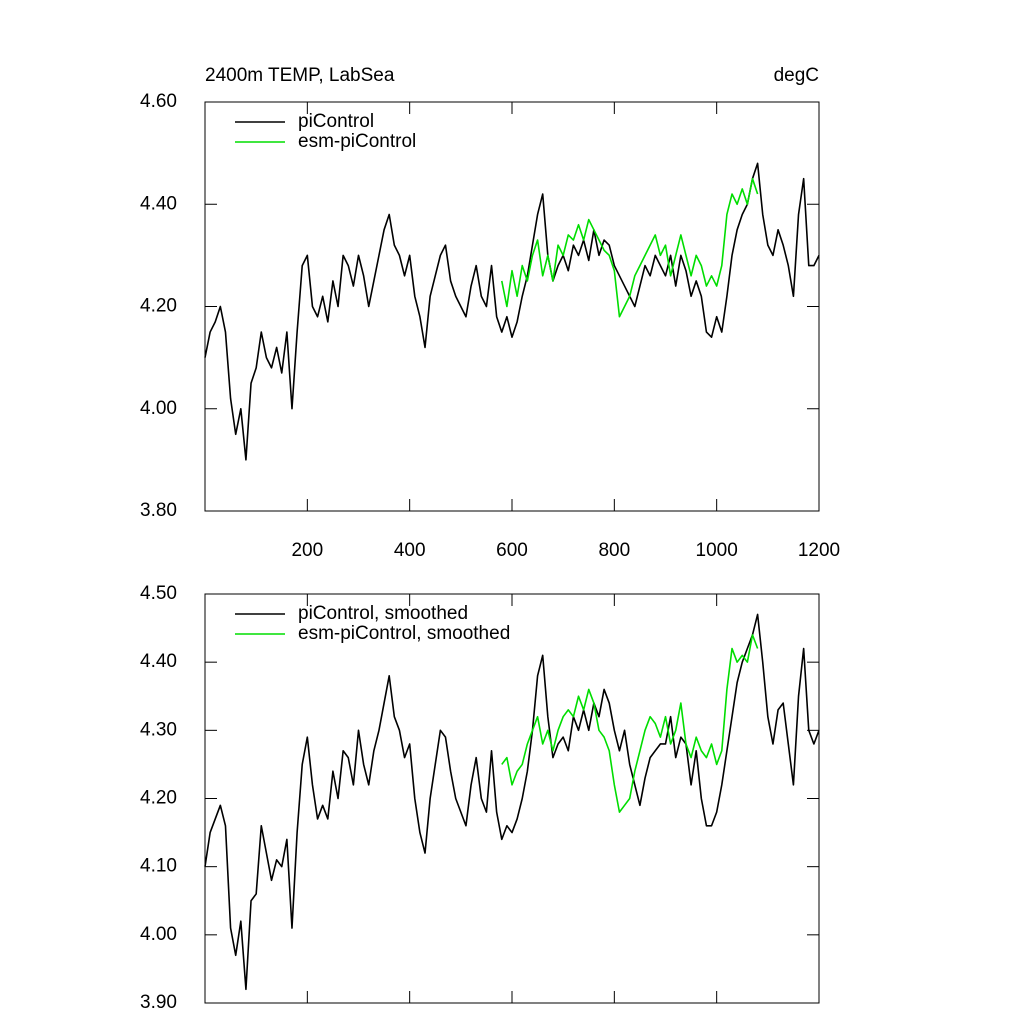 Image resolution: width=1024 pixels, height=1024 pixels. I want to click on x-tick-label: 1000, so click(717, 550).